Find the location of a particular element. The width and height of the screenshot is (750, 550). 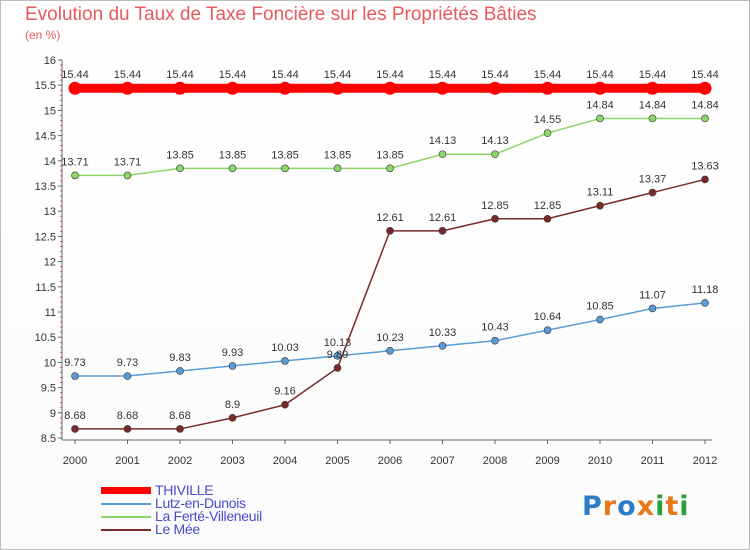

proxiti-logo: Proxiti is located at coordinates (636, 506).